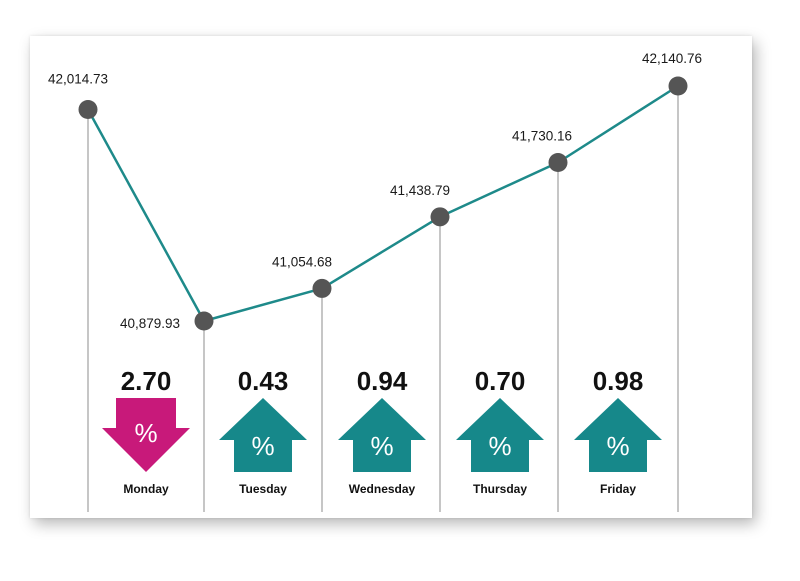  What do you see at coordinates (500, 489) in the screenshot?
I see `day-label: Thursday` at bounding box center [500, 489].